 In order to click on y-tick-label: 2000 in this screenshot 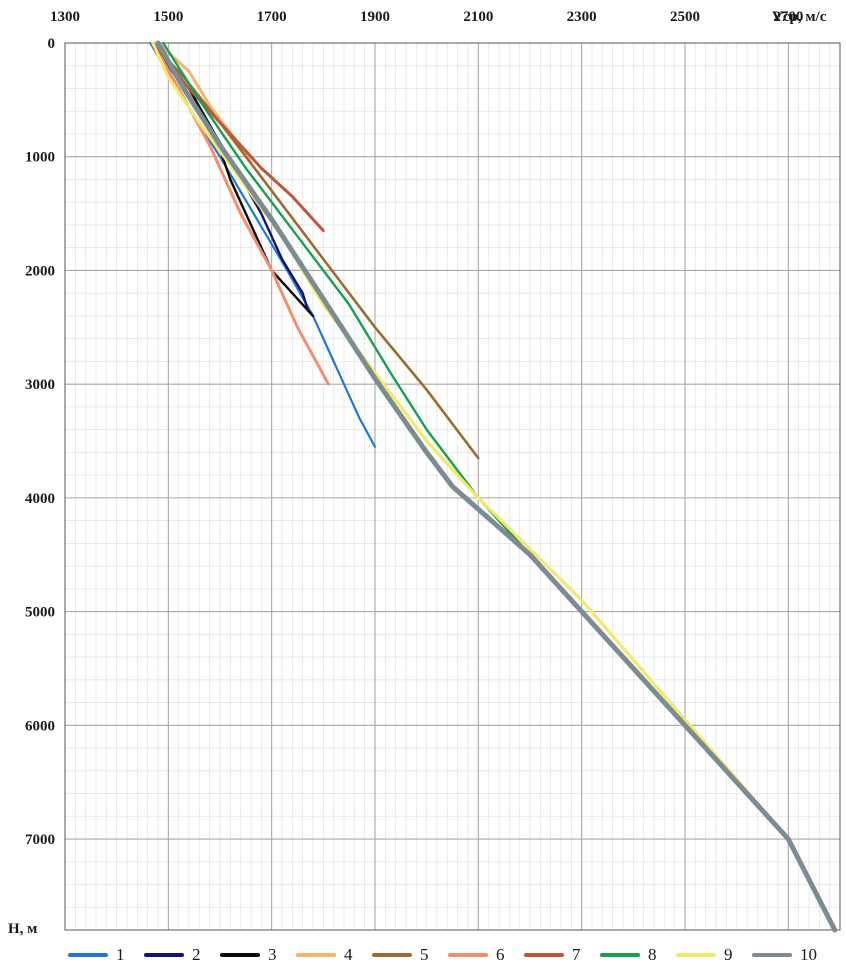, I will do `click(40, 271)`.